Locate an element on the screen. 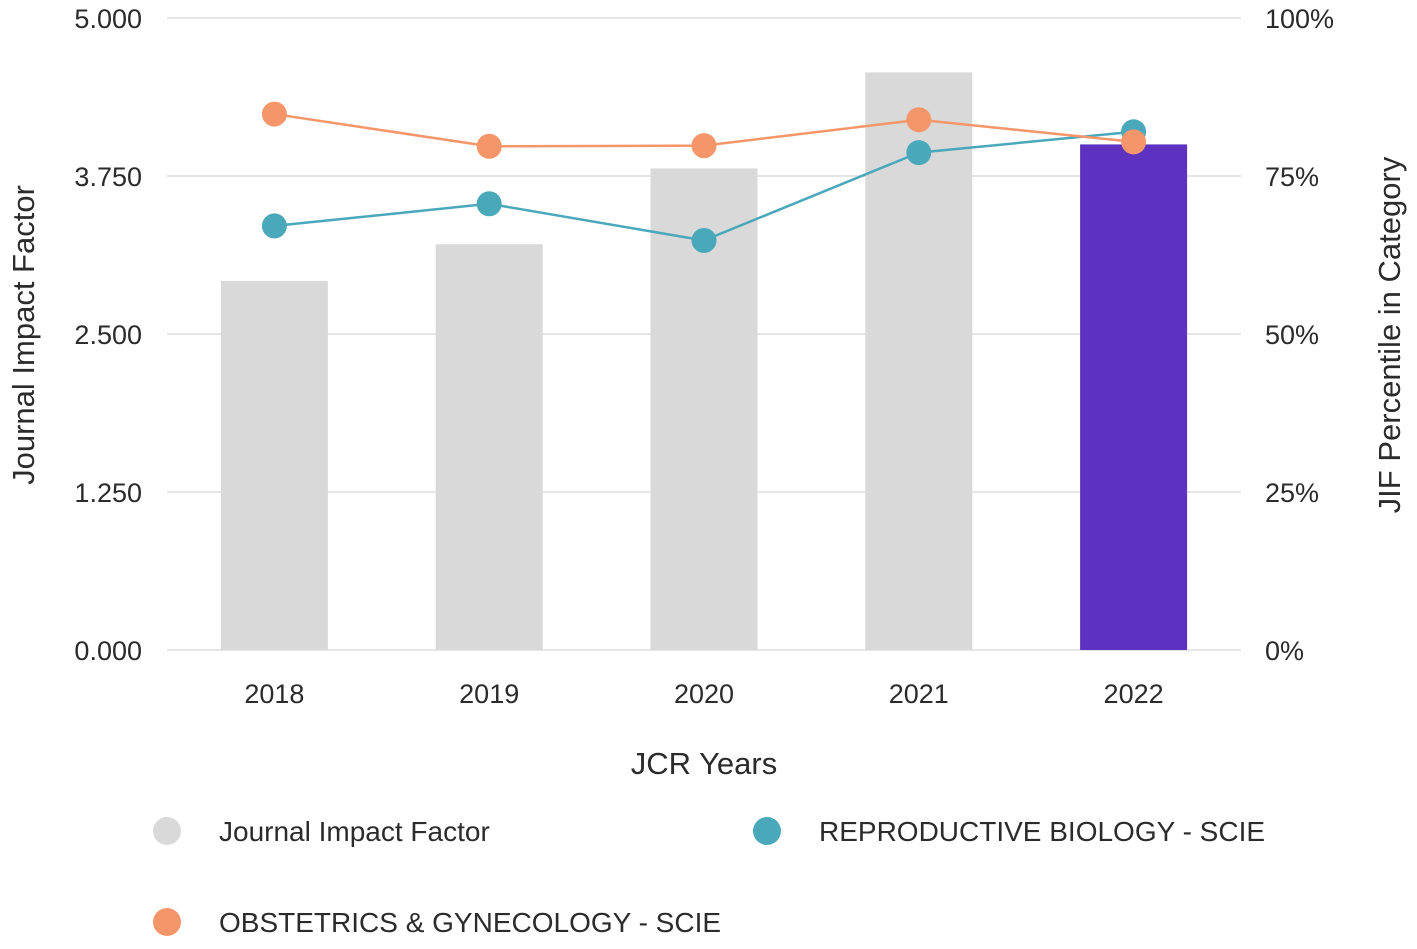  legend-label-jif: Journal Impact Factor is located at coordinates (354, 831).